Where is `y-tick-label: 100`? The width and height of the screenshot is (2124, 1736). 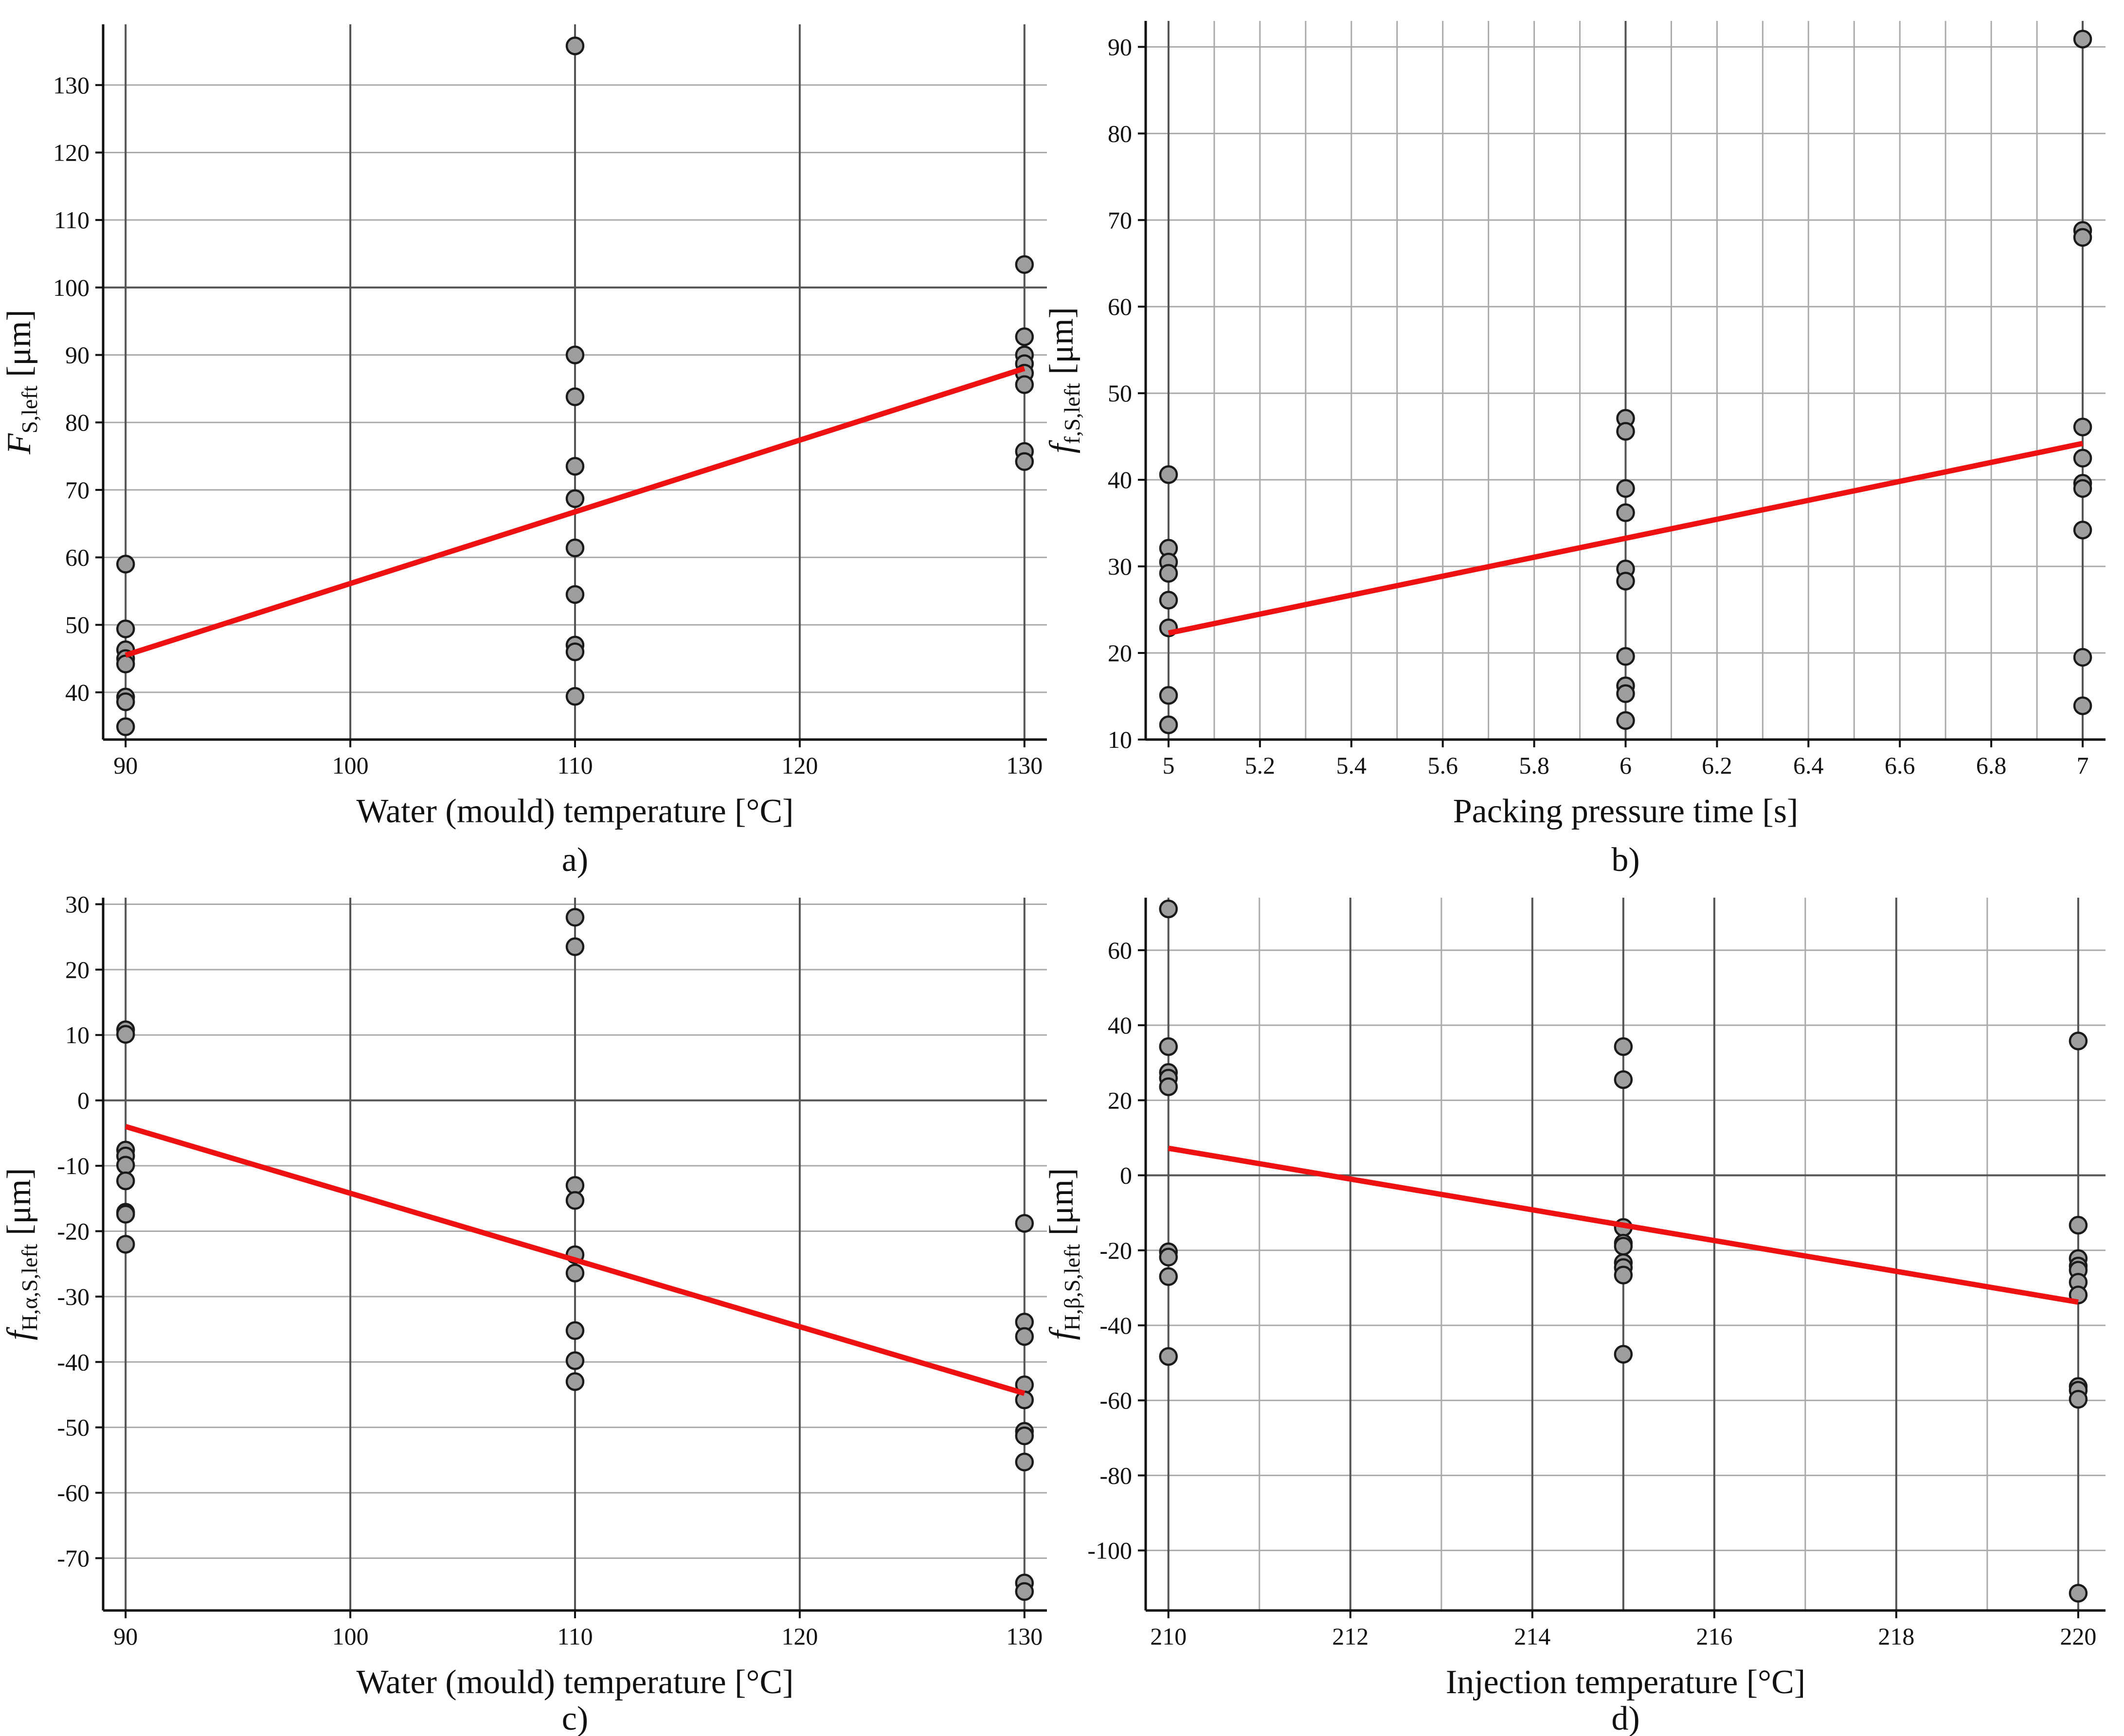 y-tick-label: 100 is located at coordinates (71, 288).